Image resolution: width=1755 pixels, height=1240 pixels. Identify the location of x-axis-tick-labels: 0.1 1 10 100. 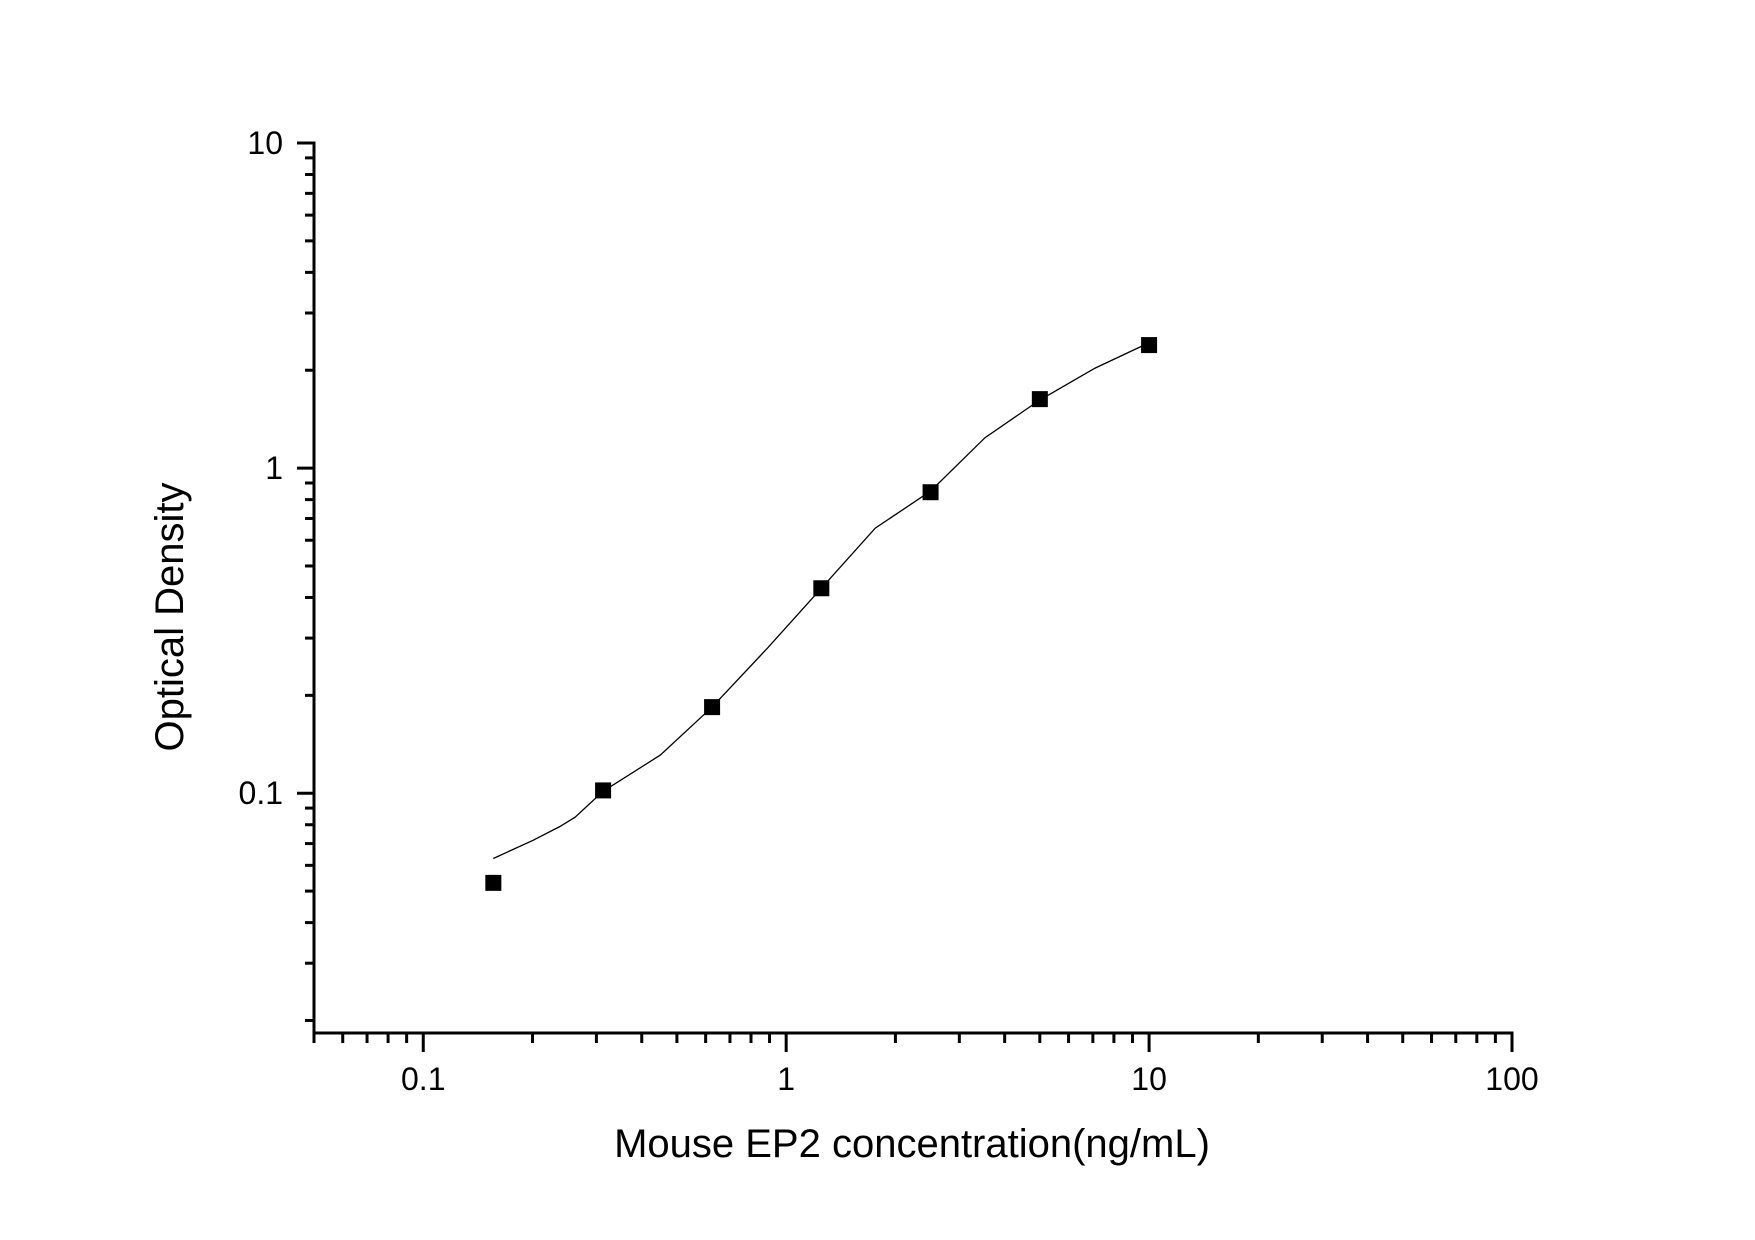
(970, 1079).